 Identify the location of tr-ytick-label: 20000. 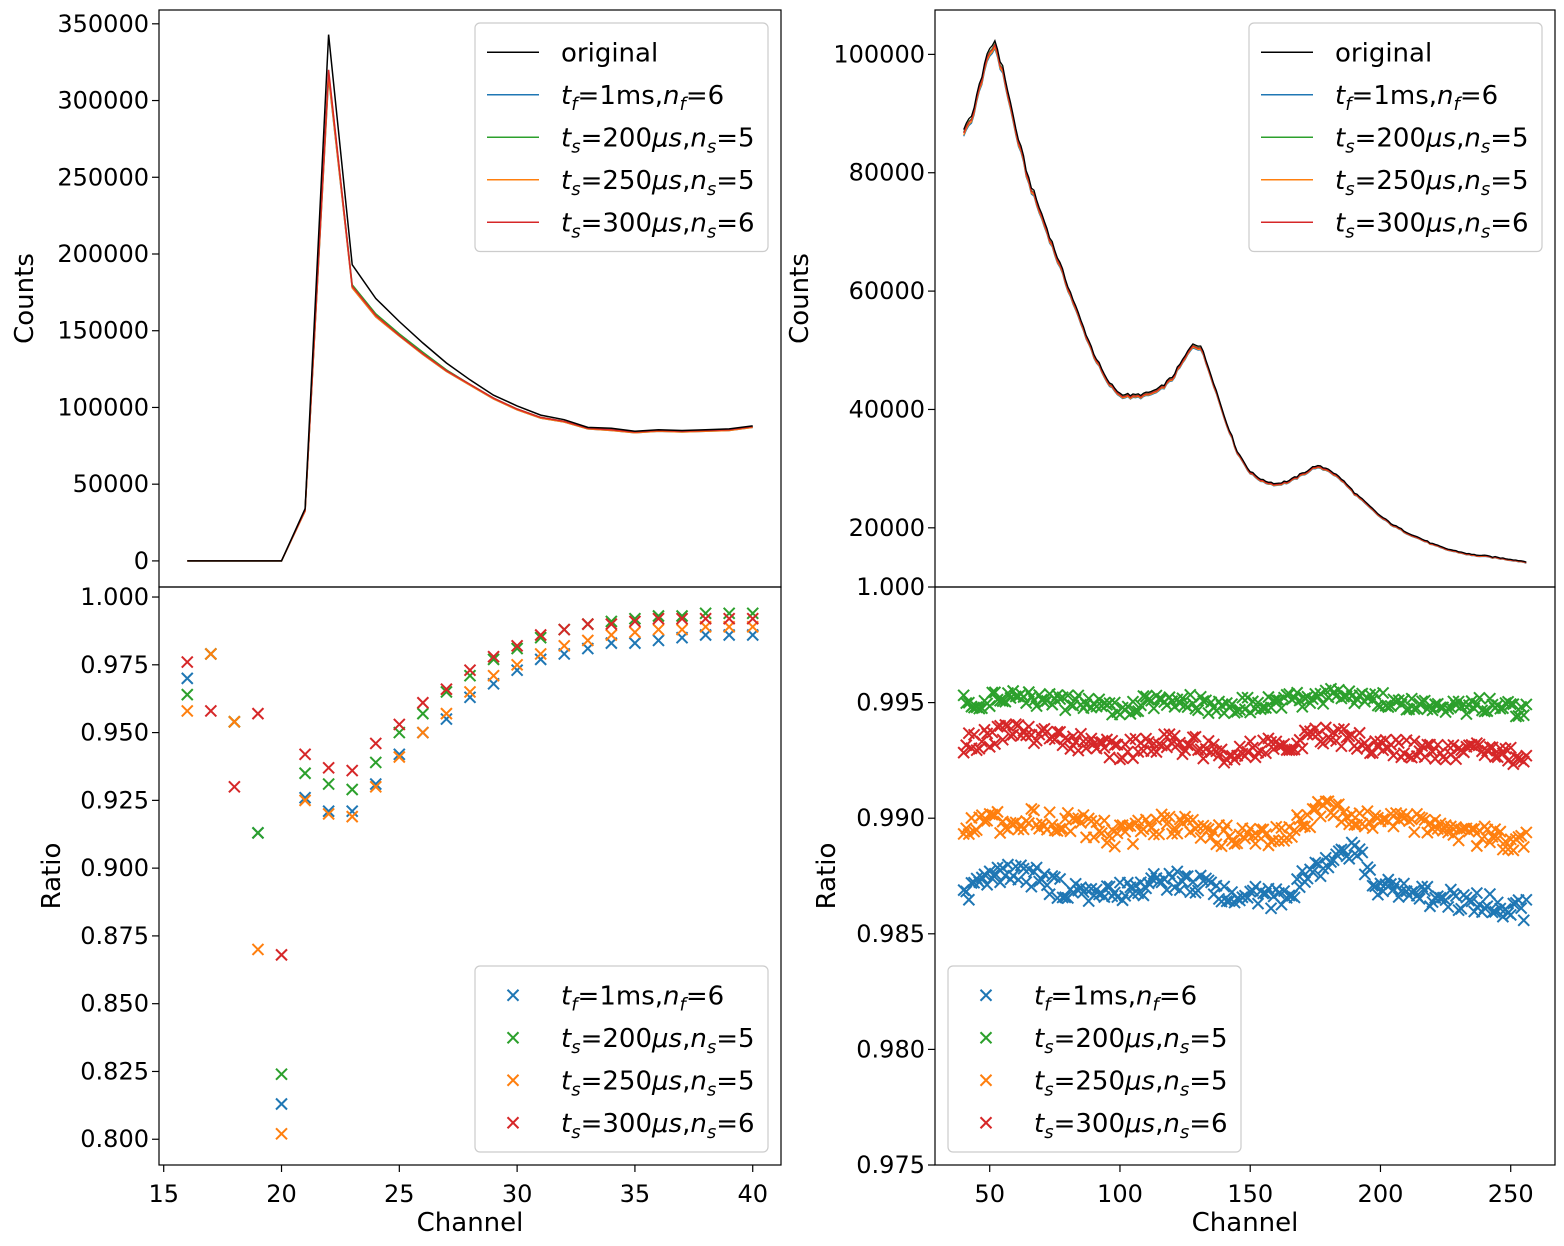
(887, 528).